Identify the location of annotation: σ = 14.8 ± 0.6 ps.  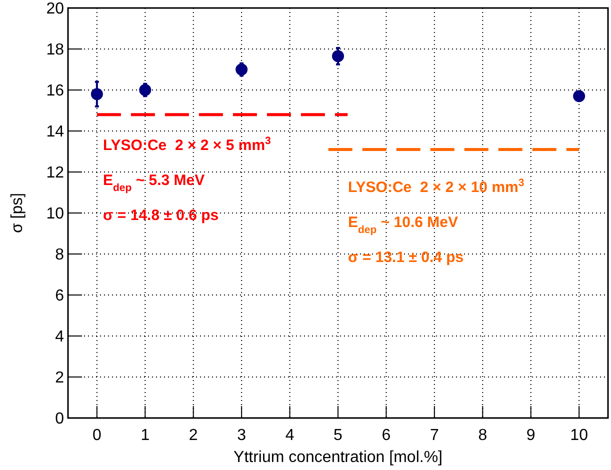
(161, 215).